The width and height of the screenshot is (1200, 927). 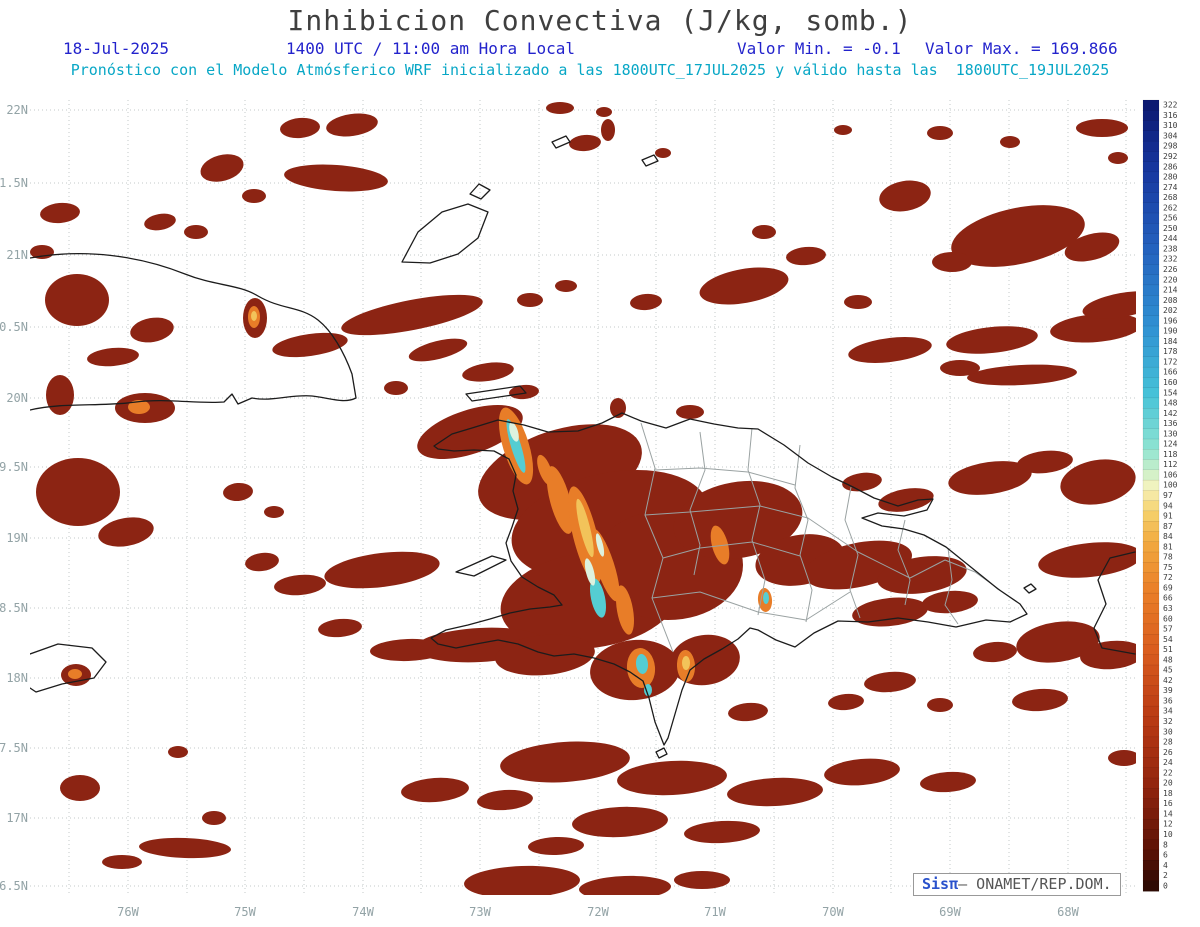 I want to click on colorbar-tick-label: 148, so click(x=1170, y=403).